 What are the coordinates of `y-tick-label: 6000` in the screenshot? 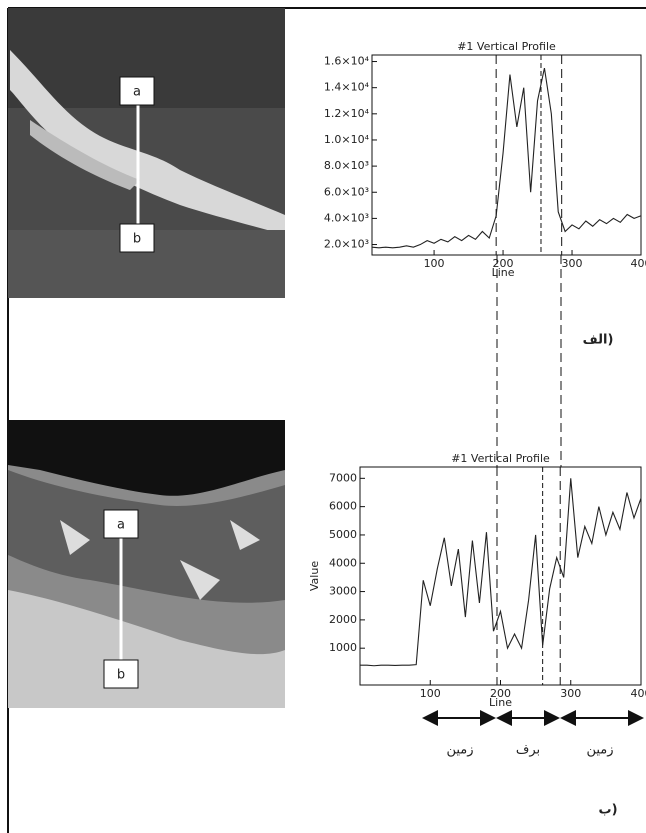 It's located at (343, 506).